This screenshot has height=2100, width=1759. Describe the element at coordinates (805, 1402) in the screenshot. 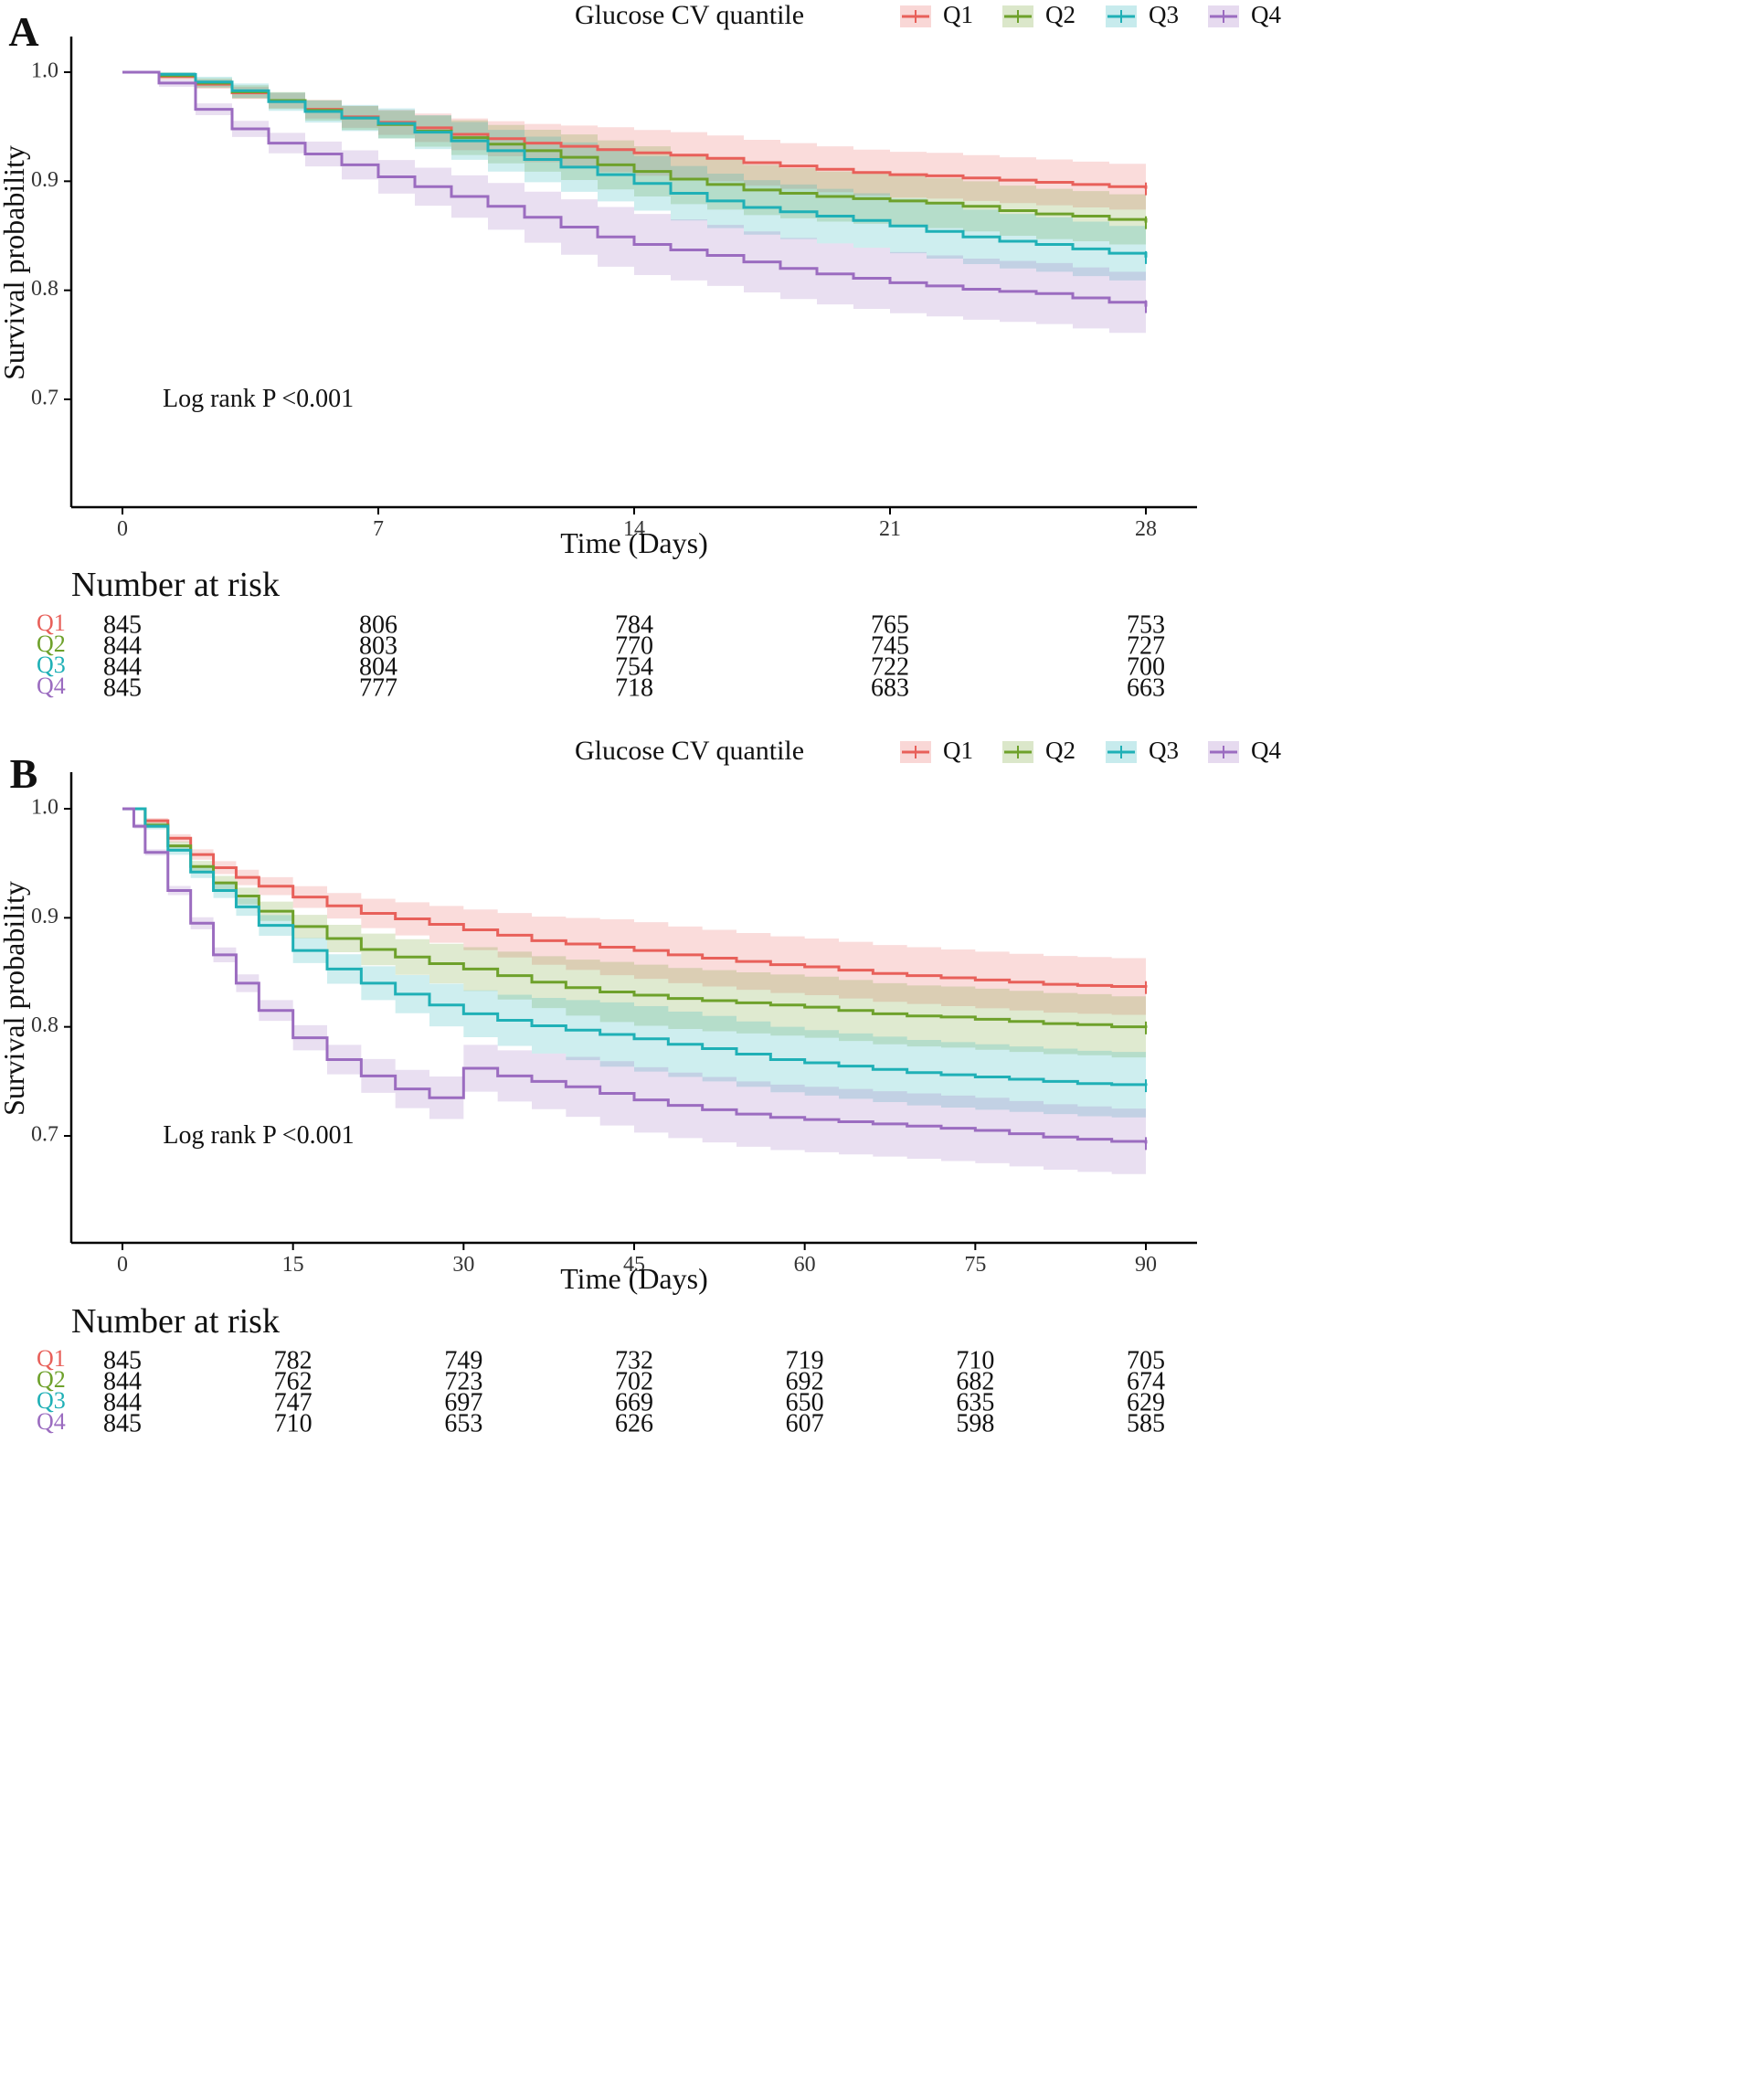

I see `risk-cell: 650` at that location.